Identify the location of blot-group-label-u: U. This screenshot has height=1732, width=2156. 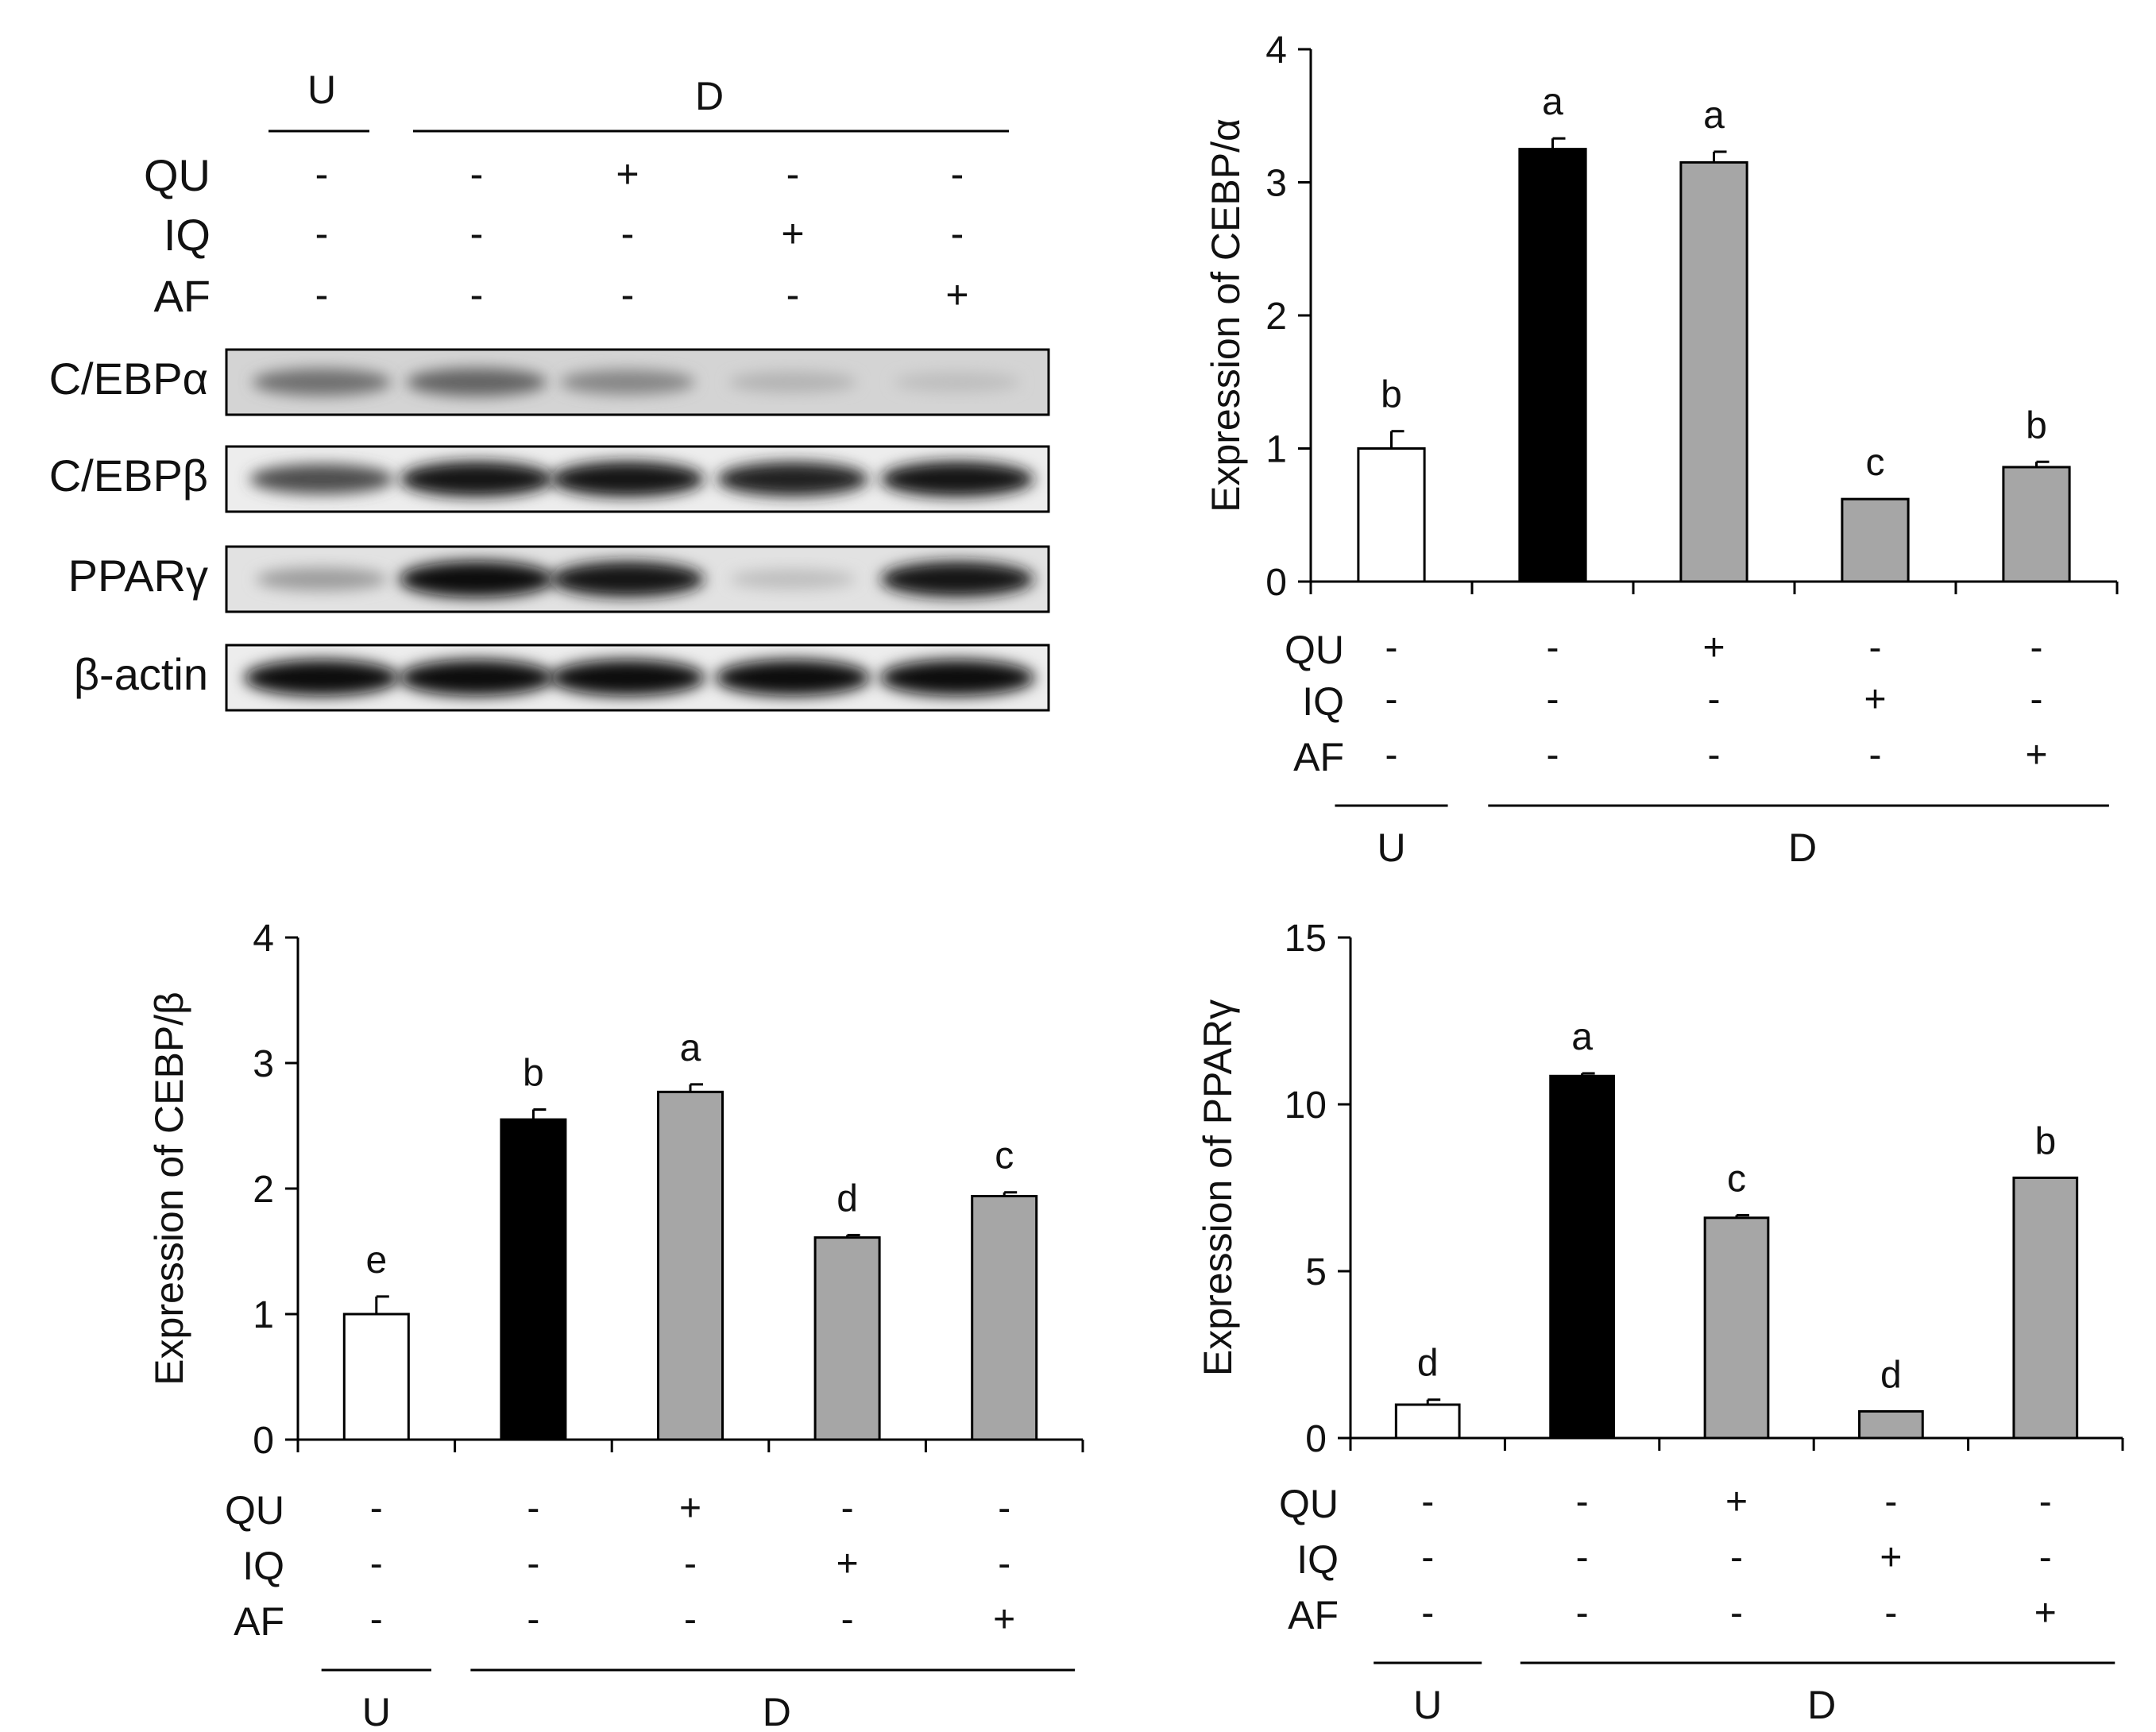
(321, 90).